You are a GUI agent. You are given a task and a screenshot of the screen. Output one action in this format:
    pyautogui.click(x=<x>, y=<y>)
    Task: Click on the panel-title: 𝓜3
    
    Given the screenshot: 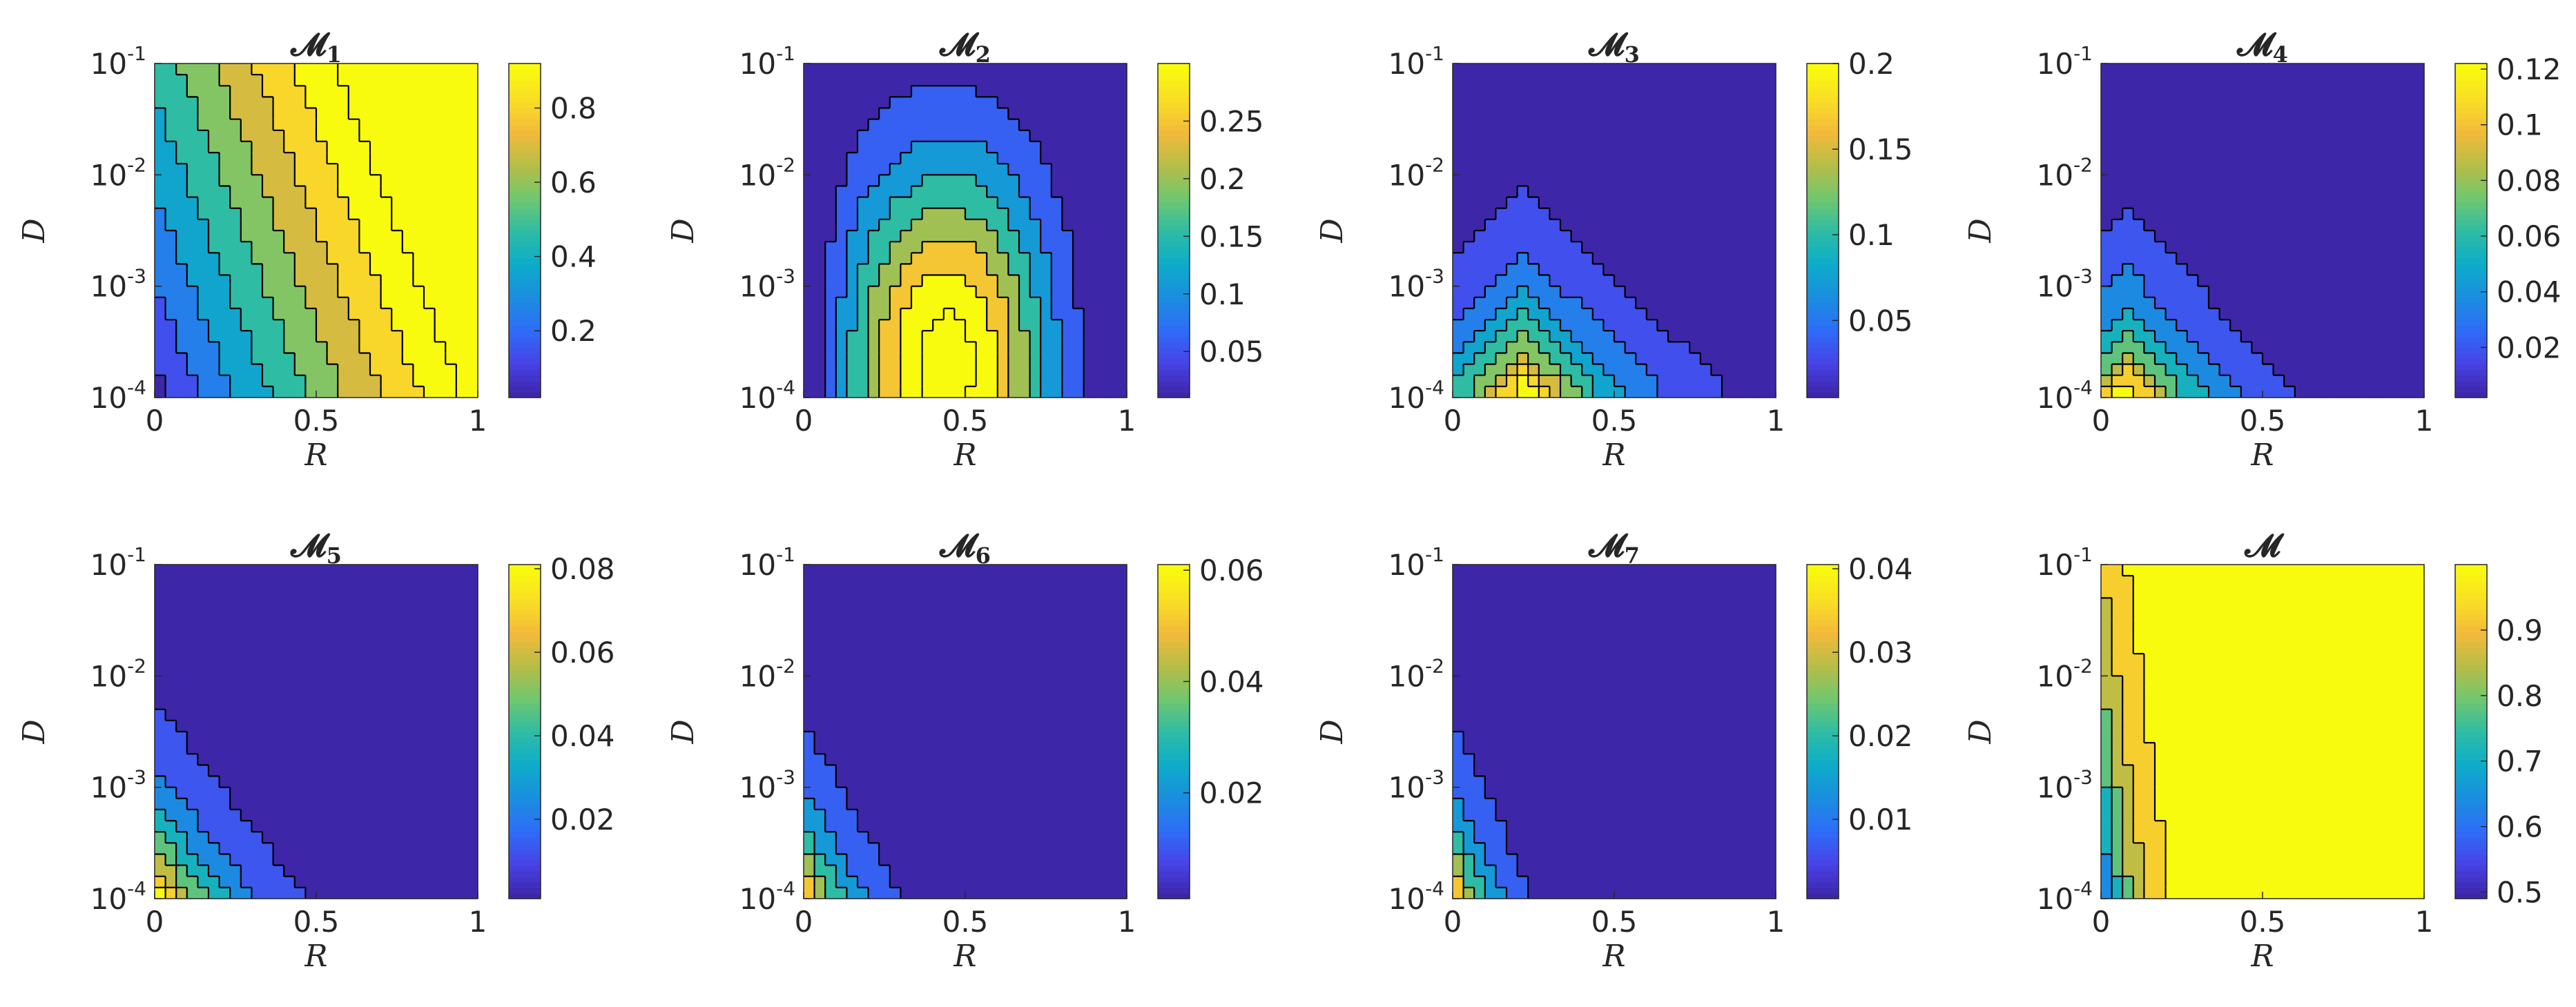 What is the action you would take?
    pyautogui.click(x=1614, y=47)
    